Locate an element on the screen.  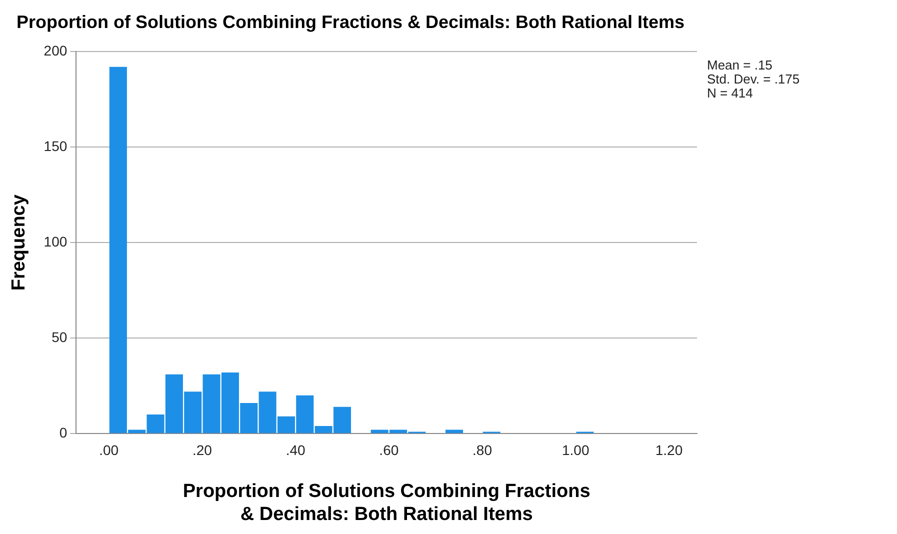
y-tick-label: 0 is located at coordinates (63, 432).